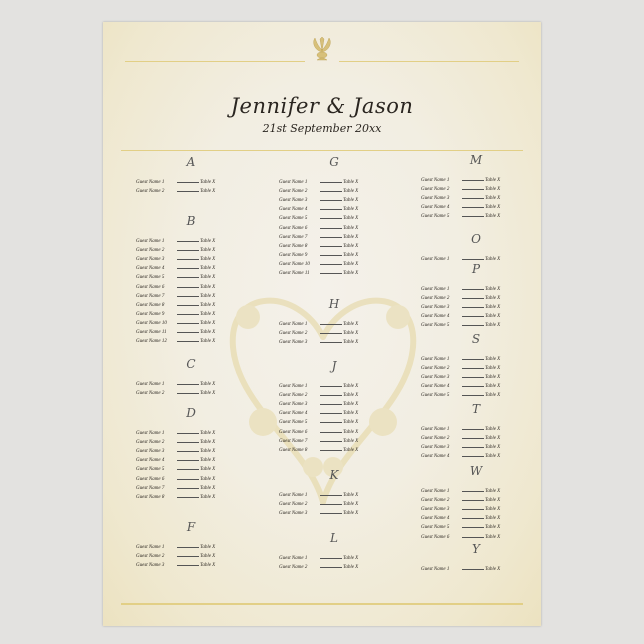 The height and width of the screenshot is (644, 644). I want to click on guest-row: Guest Name 11 Table X, so click(191, 330).